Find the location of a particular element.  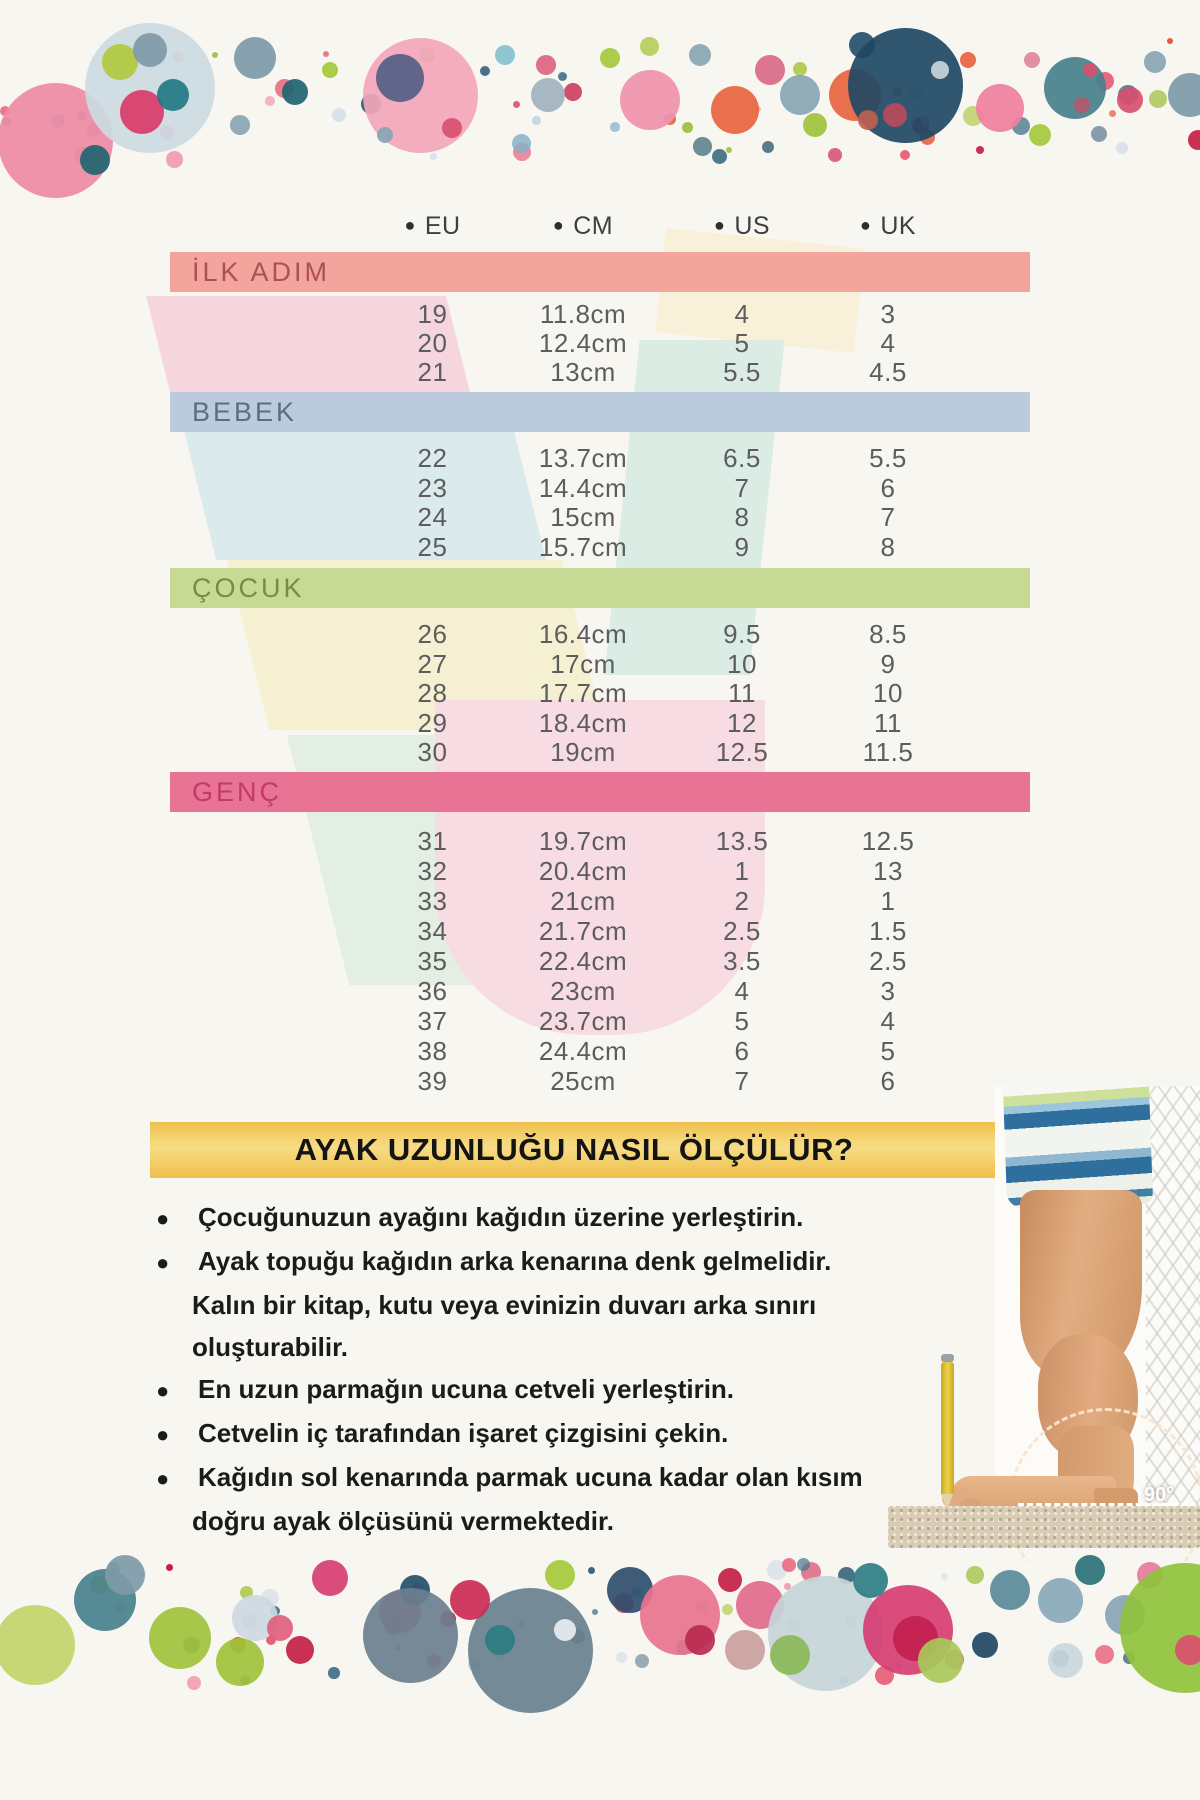

table-row: 29 18.4cm 12 11 is located at coordinates (600, 723).